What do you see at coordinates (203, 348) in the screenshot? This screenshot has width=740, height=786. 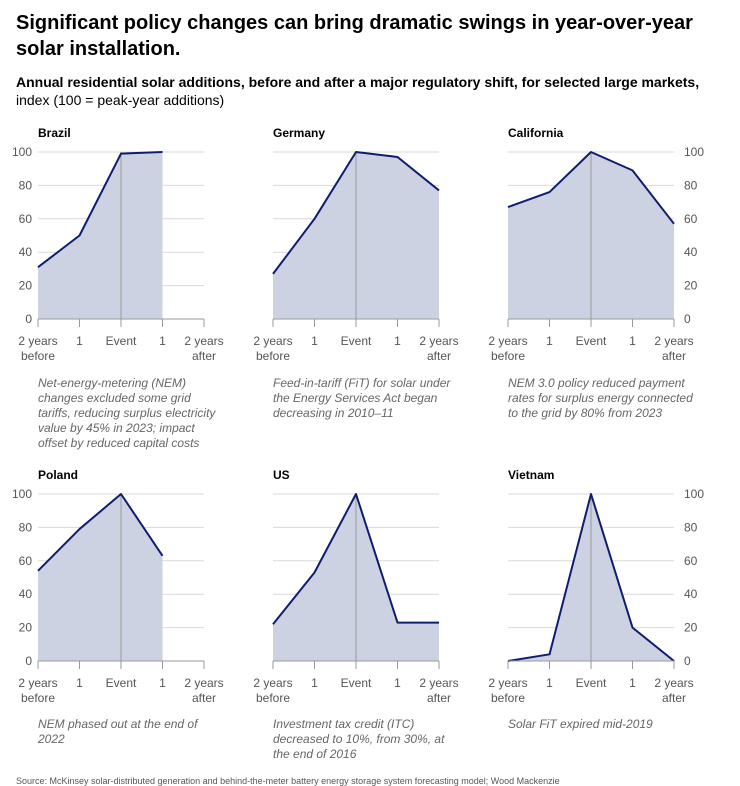 I see `brazil-x-tick-label: 2 years after` at bounding box center [203, 348].